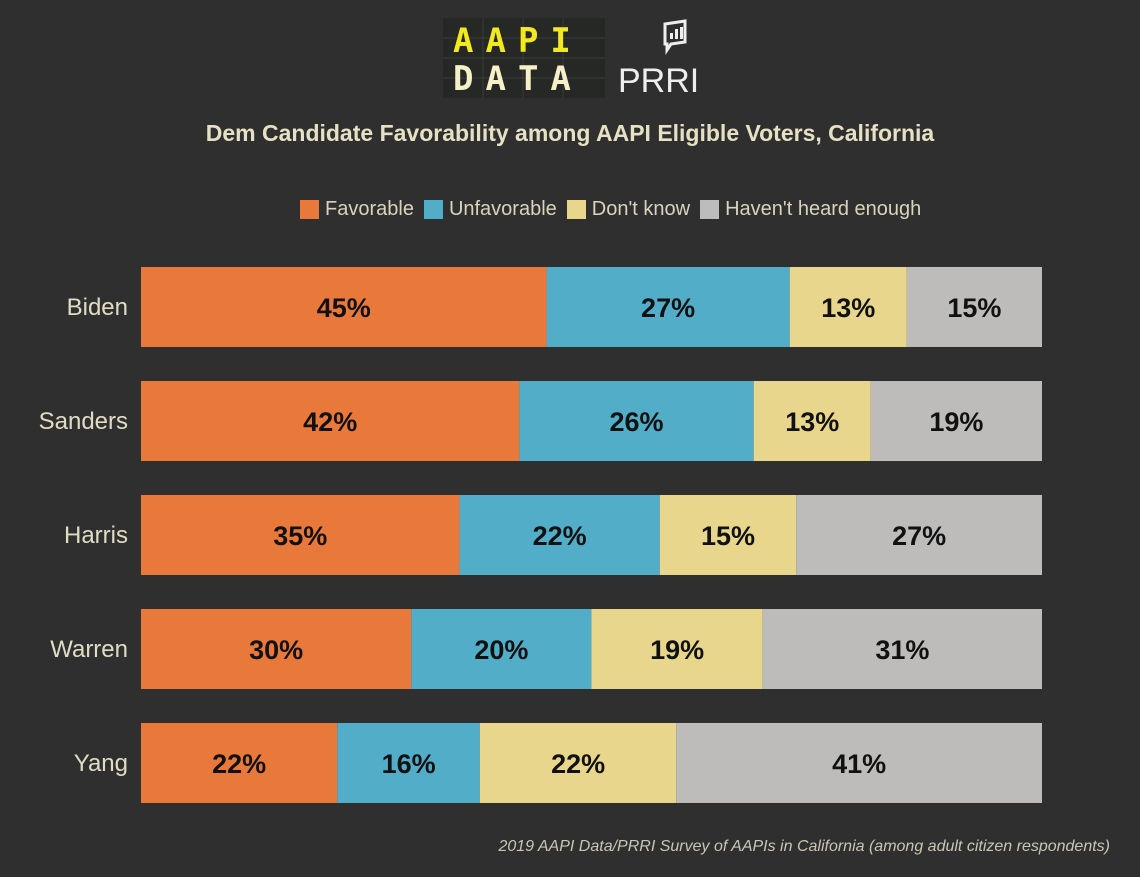 The image size is (1140, 877). I want to click on data-label: 16%, so click(409, 764).